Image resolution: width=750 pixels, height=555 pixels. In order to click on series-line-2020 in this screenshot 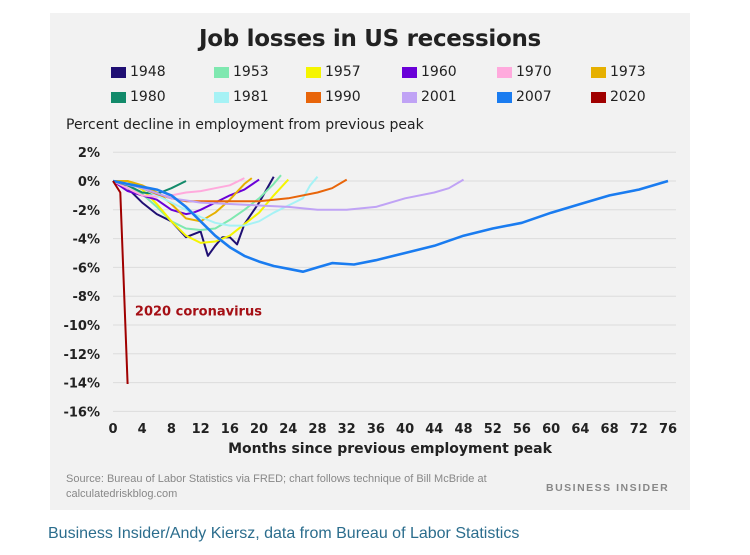, I will do `click(120, 282)`.